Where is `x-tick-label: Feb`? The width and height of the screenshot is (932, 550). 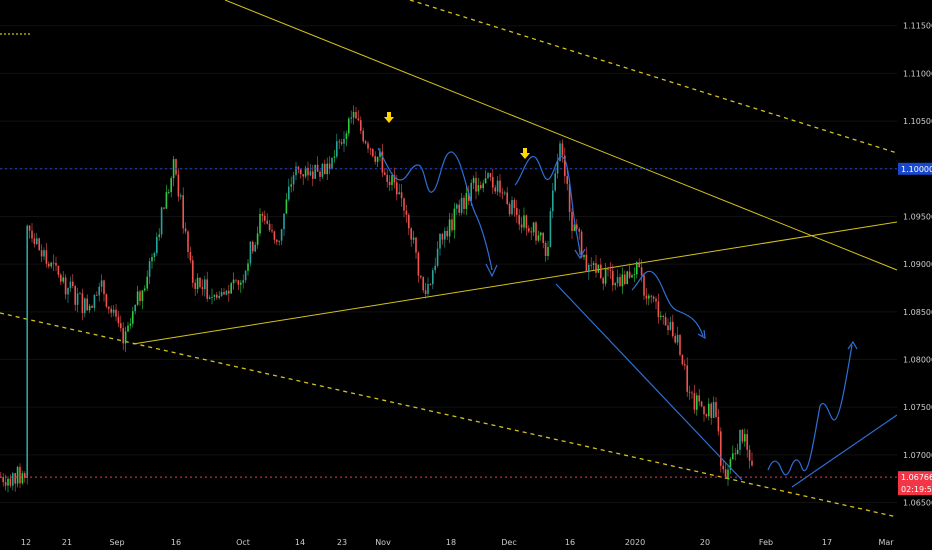
x-tick-label: Feb is located at coordinates (766, 542).